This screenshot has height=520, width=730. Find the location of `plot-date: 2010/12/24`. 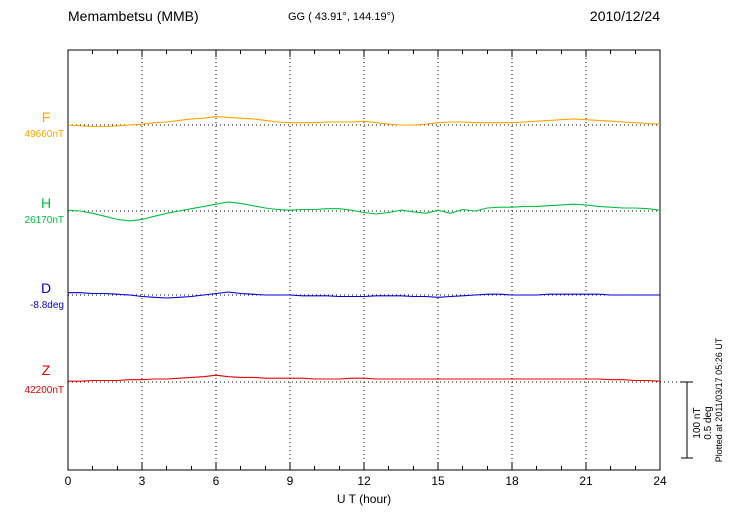

plot-date: 2010/12/24 is located at coordinates (624, 16).